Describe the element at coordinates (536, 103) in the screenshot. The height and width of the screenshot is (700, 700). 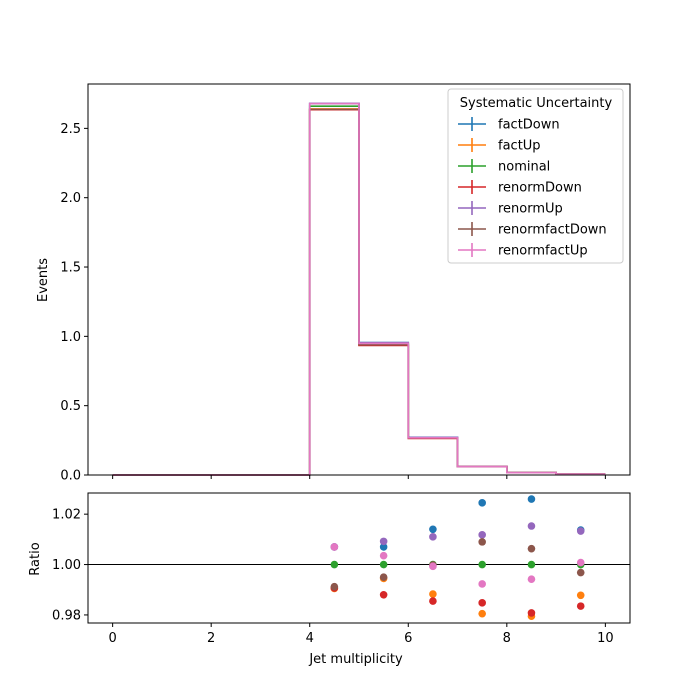
I see `legend-title: Systematic Uncertainty` at that location.